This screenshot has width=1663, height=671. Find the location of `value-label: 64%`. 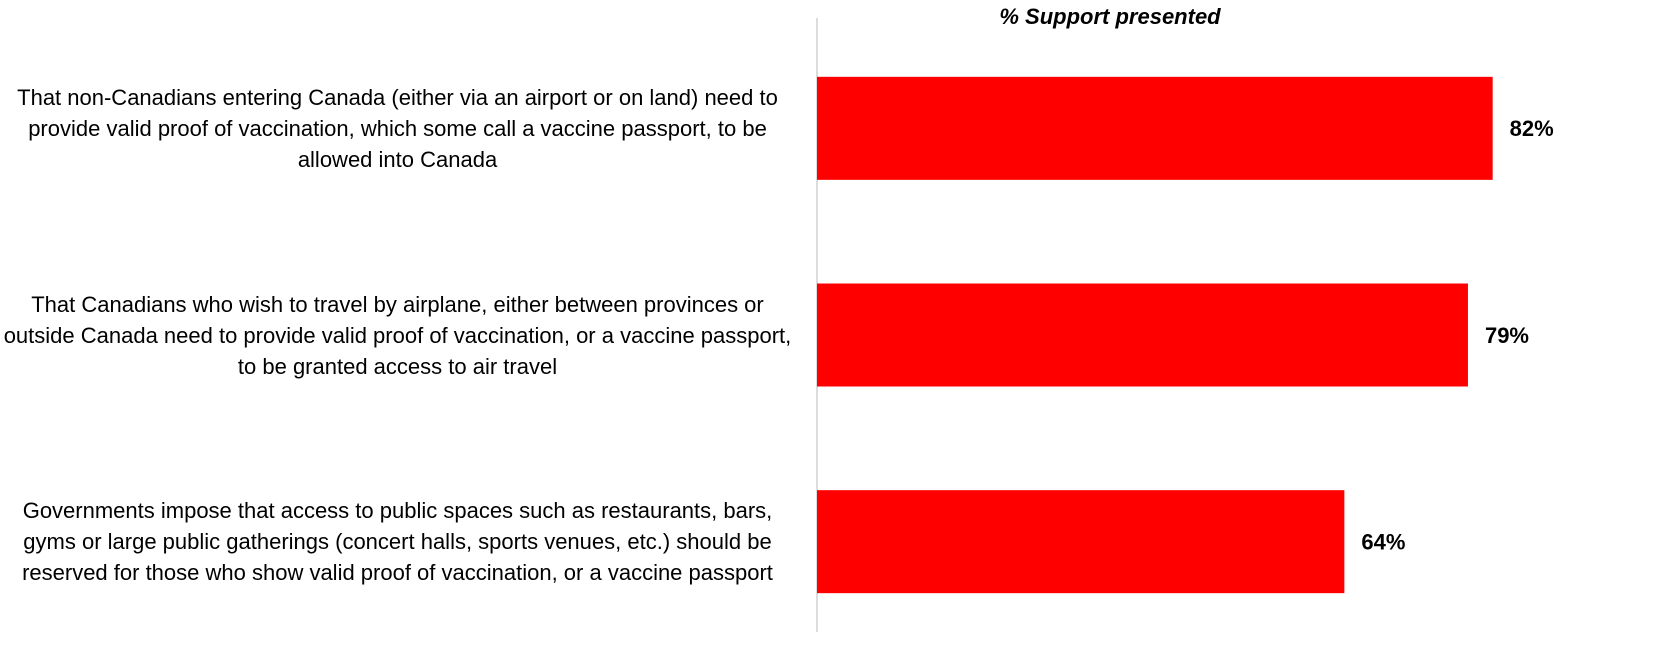

value-label: 64% is located at coordinates (1383, 541).